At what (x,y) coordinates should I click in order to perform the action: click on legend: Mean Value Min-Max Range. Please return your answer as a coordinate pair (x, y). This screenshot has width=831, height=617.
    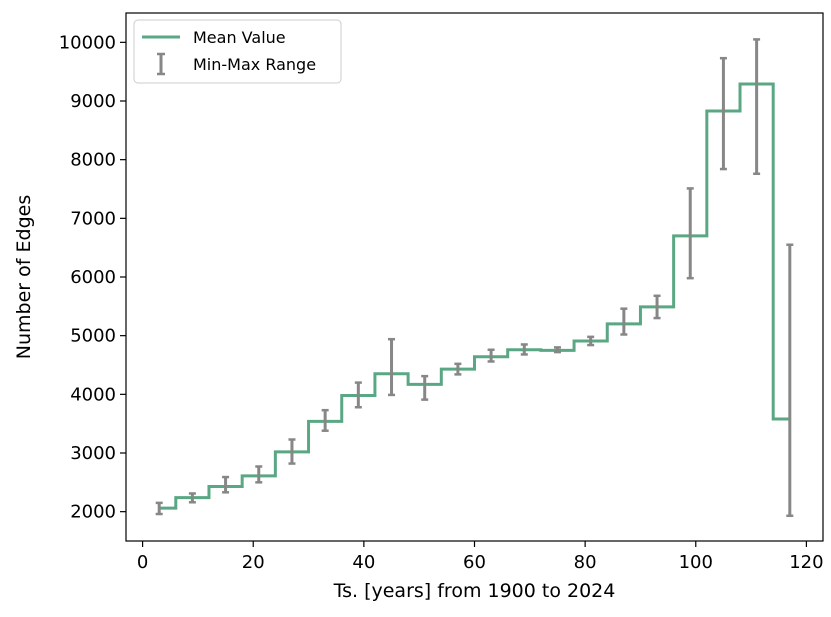
    Looking at the image, I should click on (237, 51).